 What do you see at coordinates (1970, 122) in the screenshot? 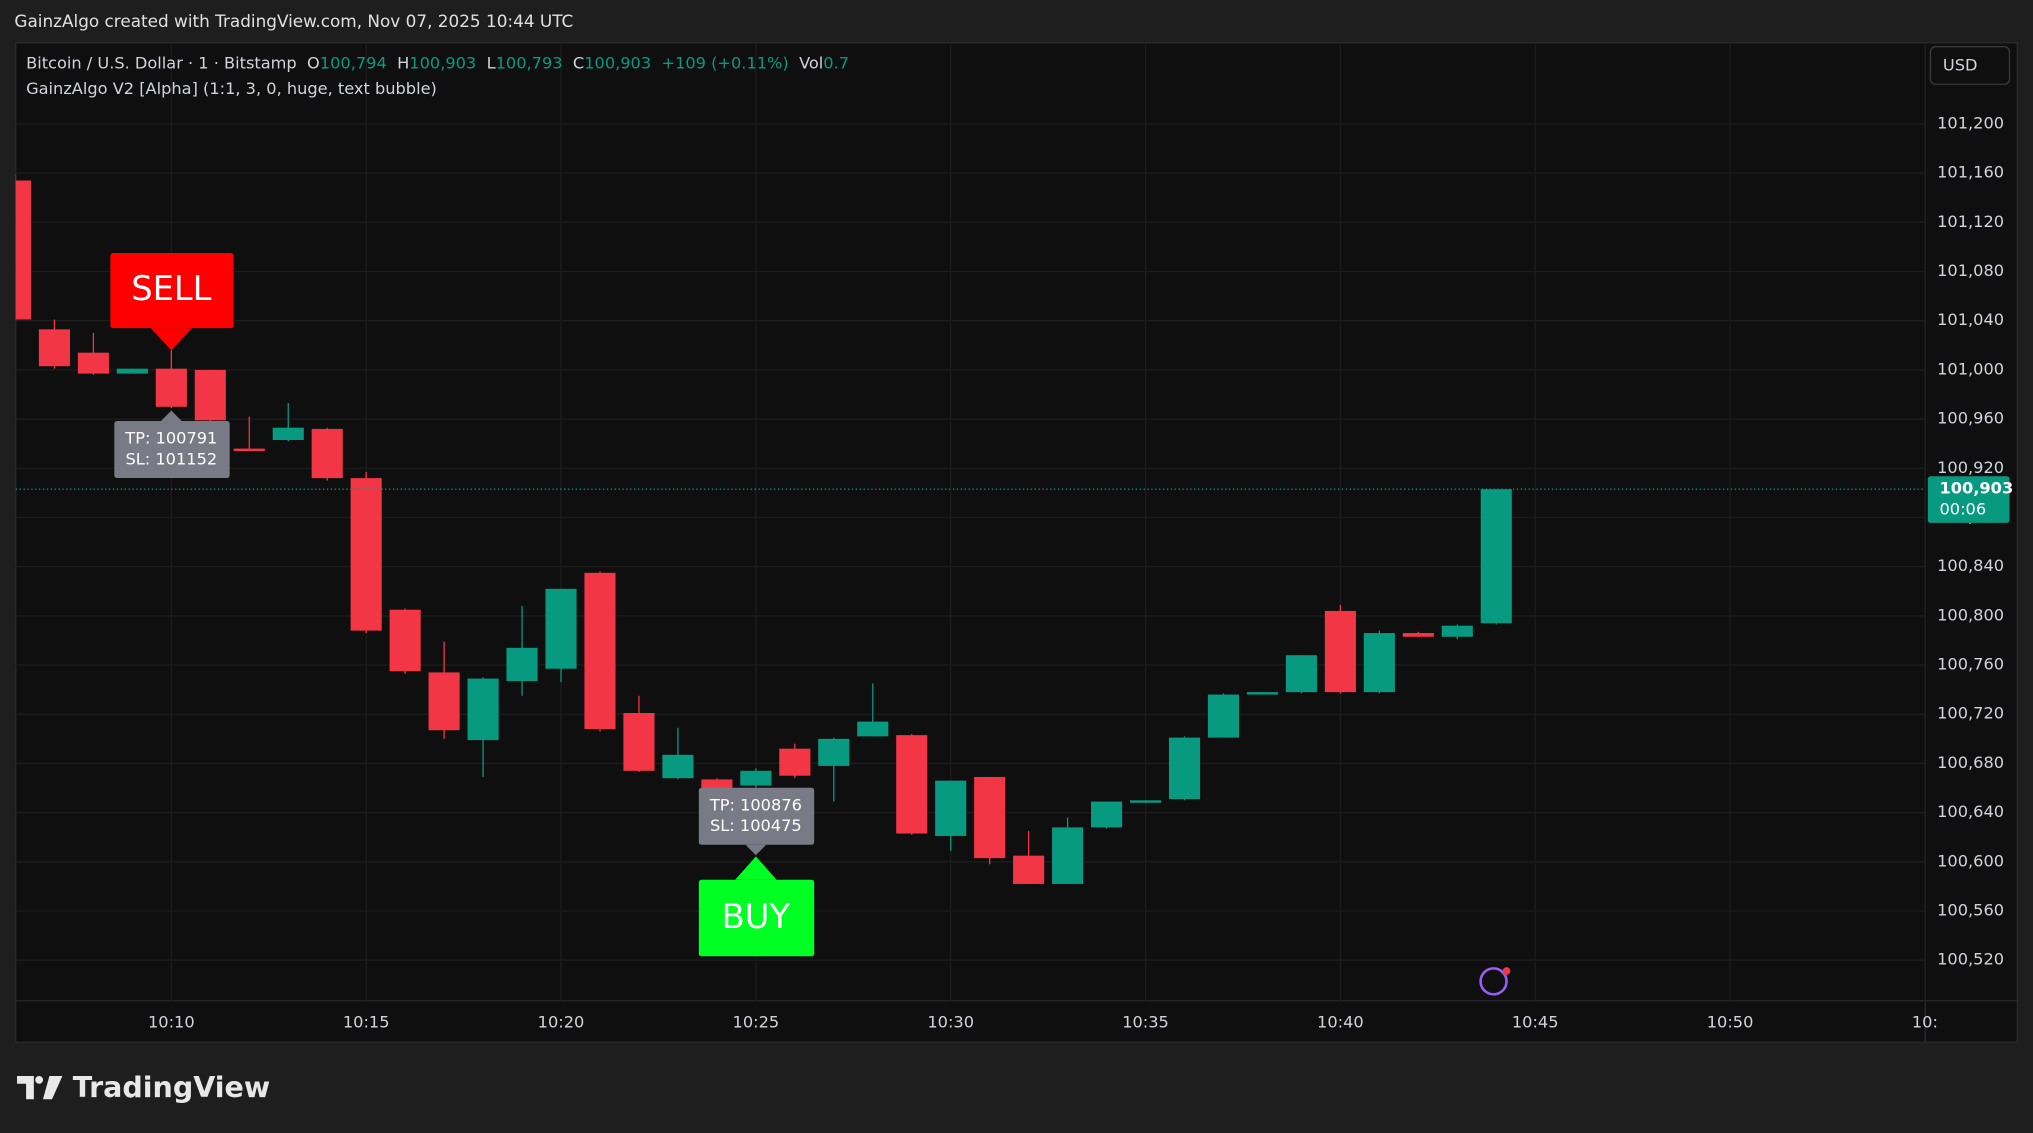
I see `y-tick-label: 101,200` at bounding box center [1970, 122].